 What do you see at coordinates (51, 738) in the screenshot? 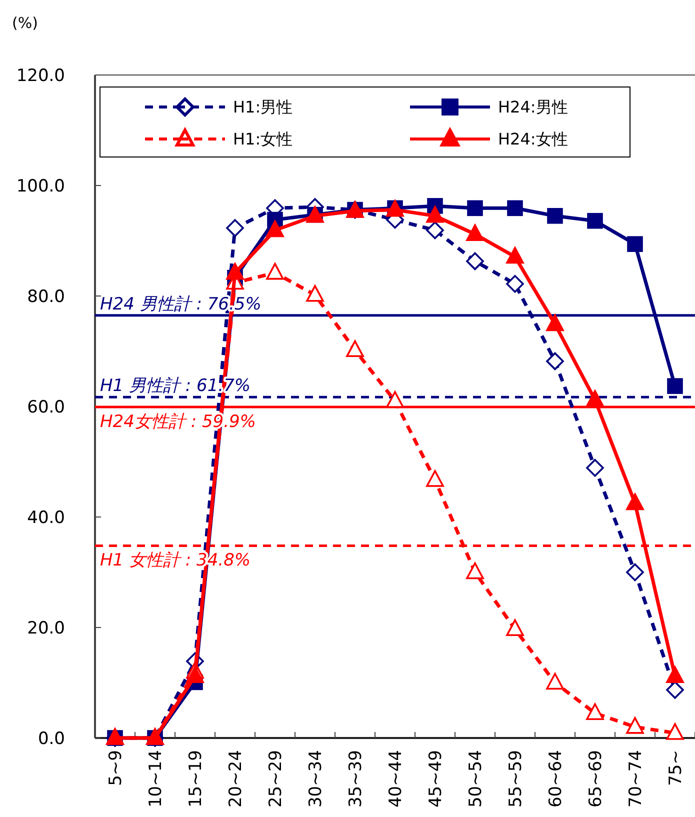
I see `y-tick-label: 0.0` at bounding box center [51, 738].